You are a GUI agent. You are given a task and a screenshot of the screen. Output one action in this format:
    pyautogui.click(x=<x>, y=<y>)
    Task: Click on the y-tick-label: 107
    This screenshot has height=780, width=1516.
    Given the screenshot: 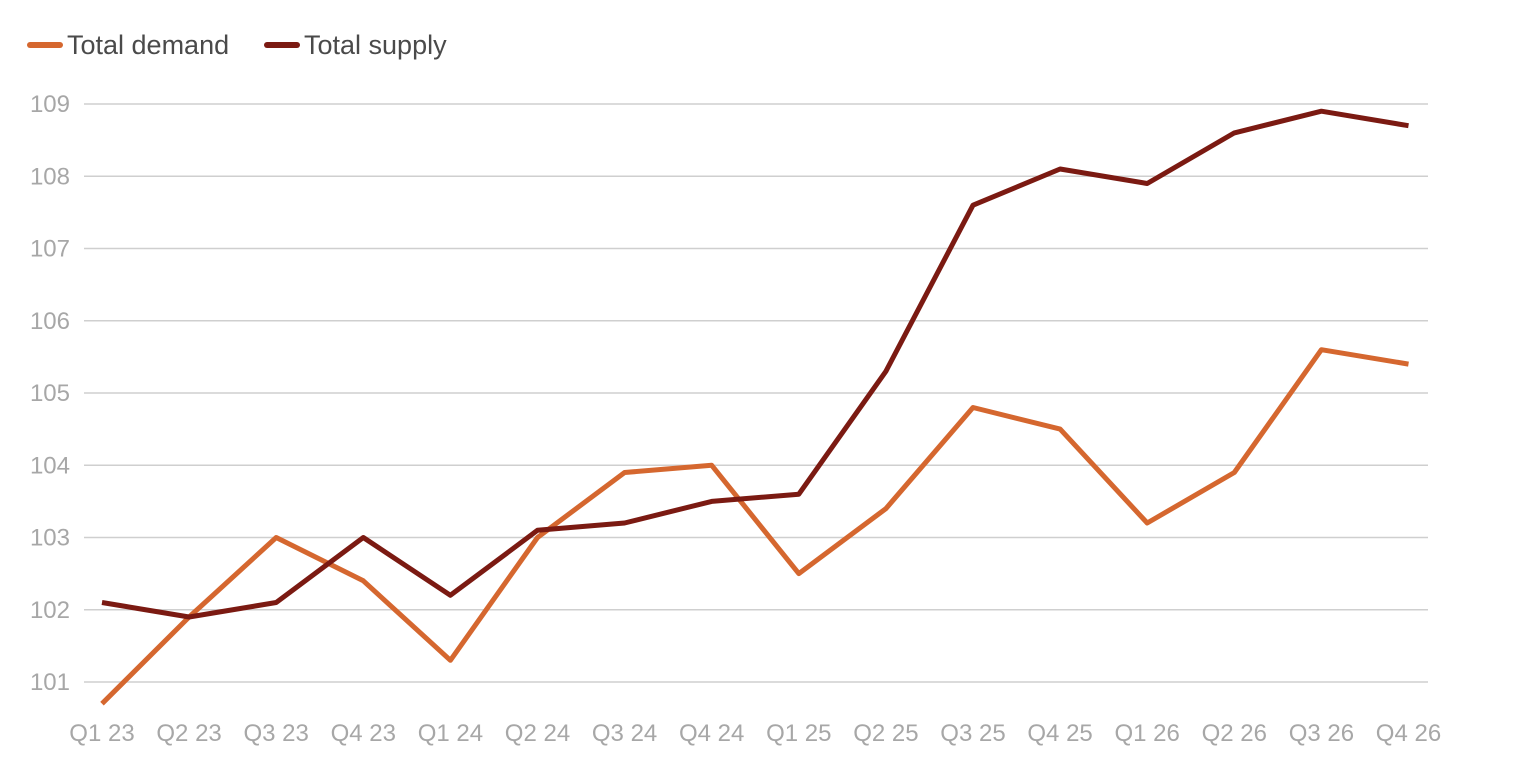 What is the action you would take?
    pyautogui.click(x=50, y=249)
    